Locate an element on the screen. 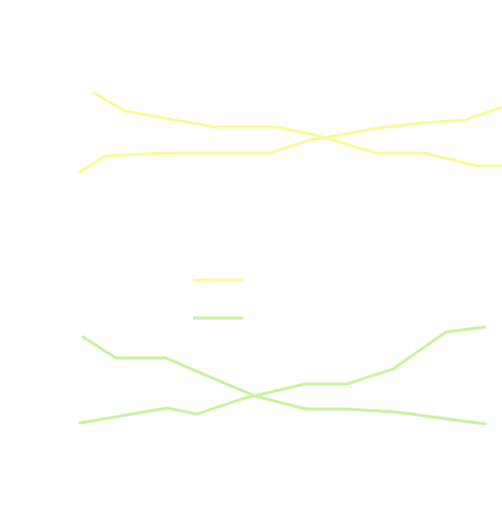 The width and height of the screenshot is (502, 510). legend is located at coordinates (218, 299).